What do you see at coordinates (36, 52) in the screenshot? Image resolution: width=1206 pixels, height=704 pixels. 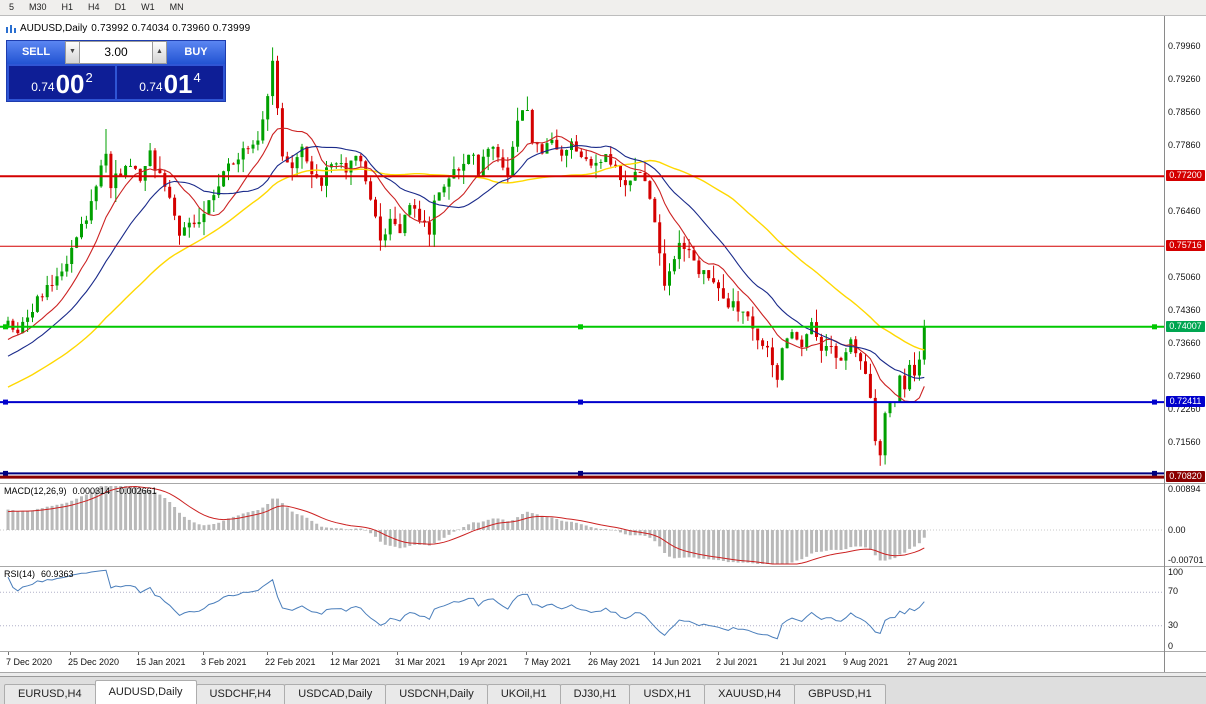 I see `sell-button: SELL` at bounding box center [36, 52].